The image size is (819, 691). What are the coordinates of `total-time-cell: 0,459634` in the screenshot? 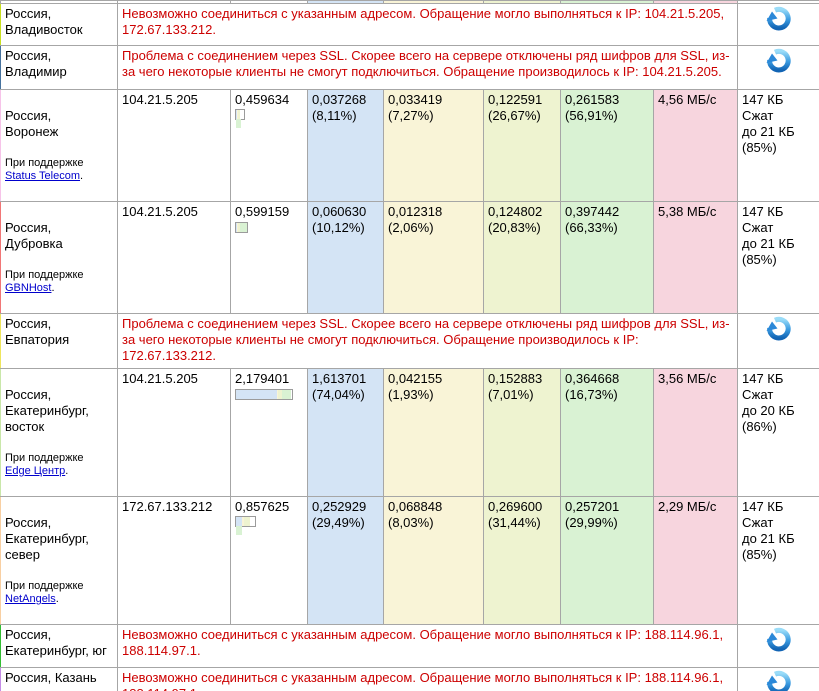 It's located at (269, 145).